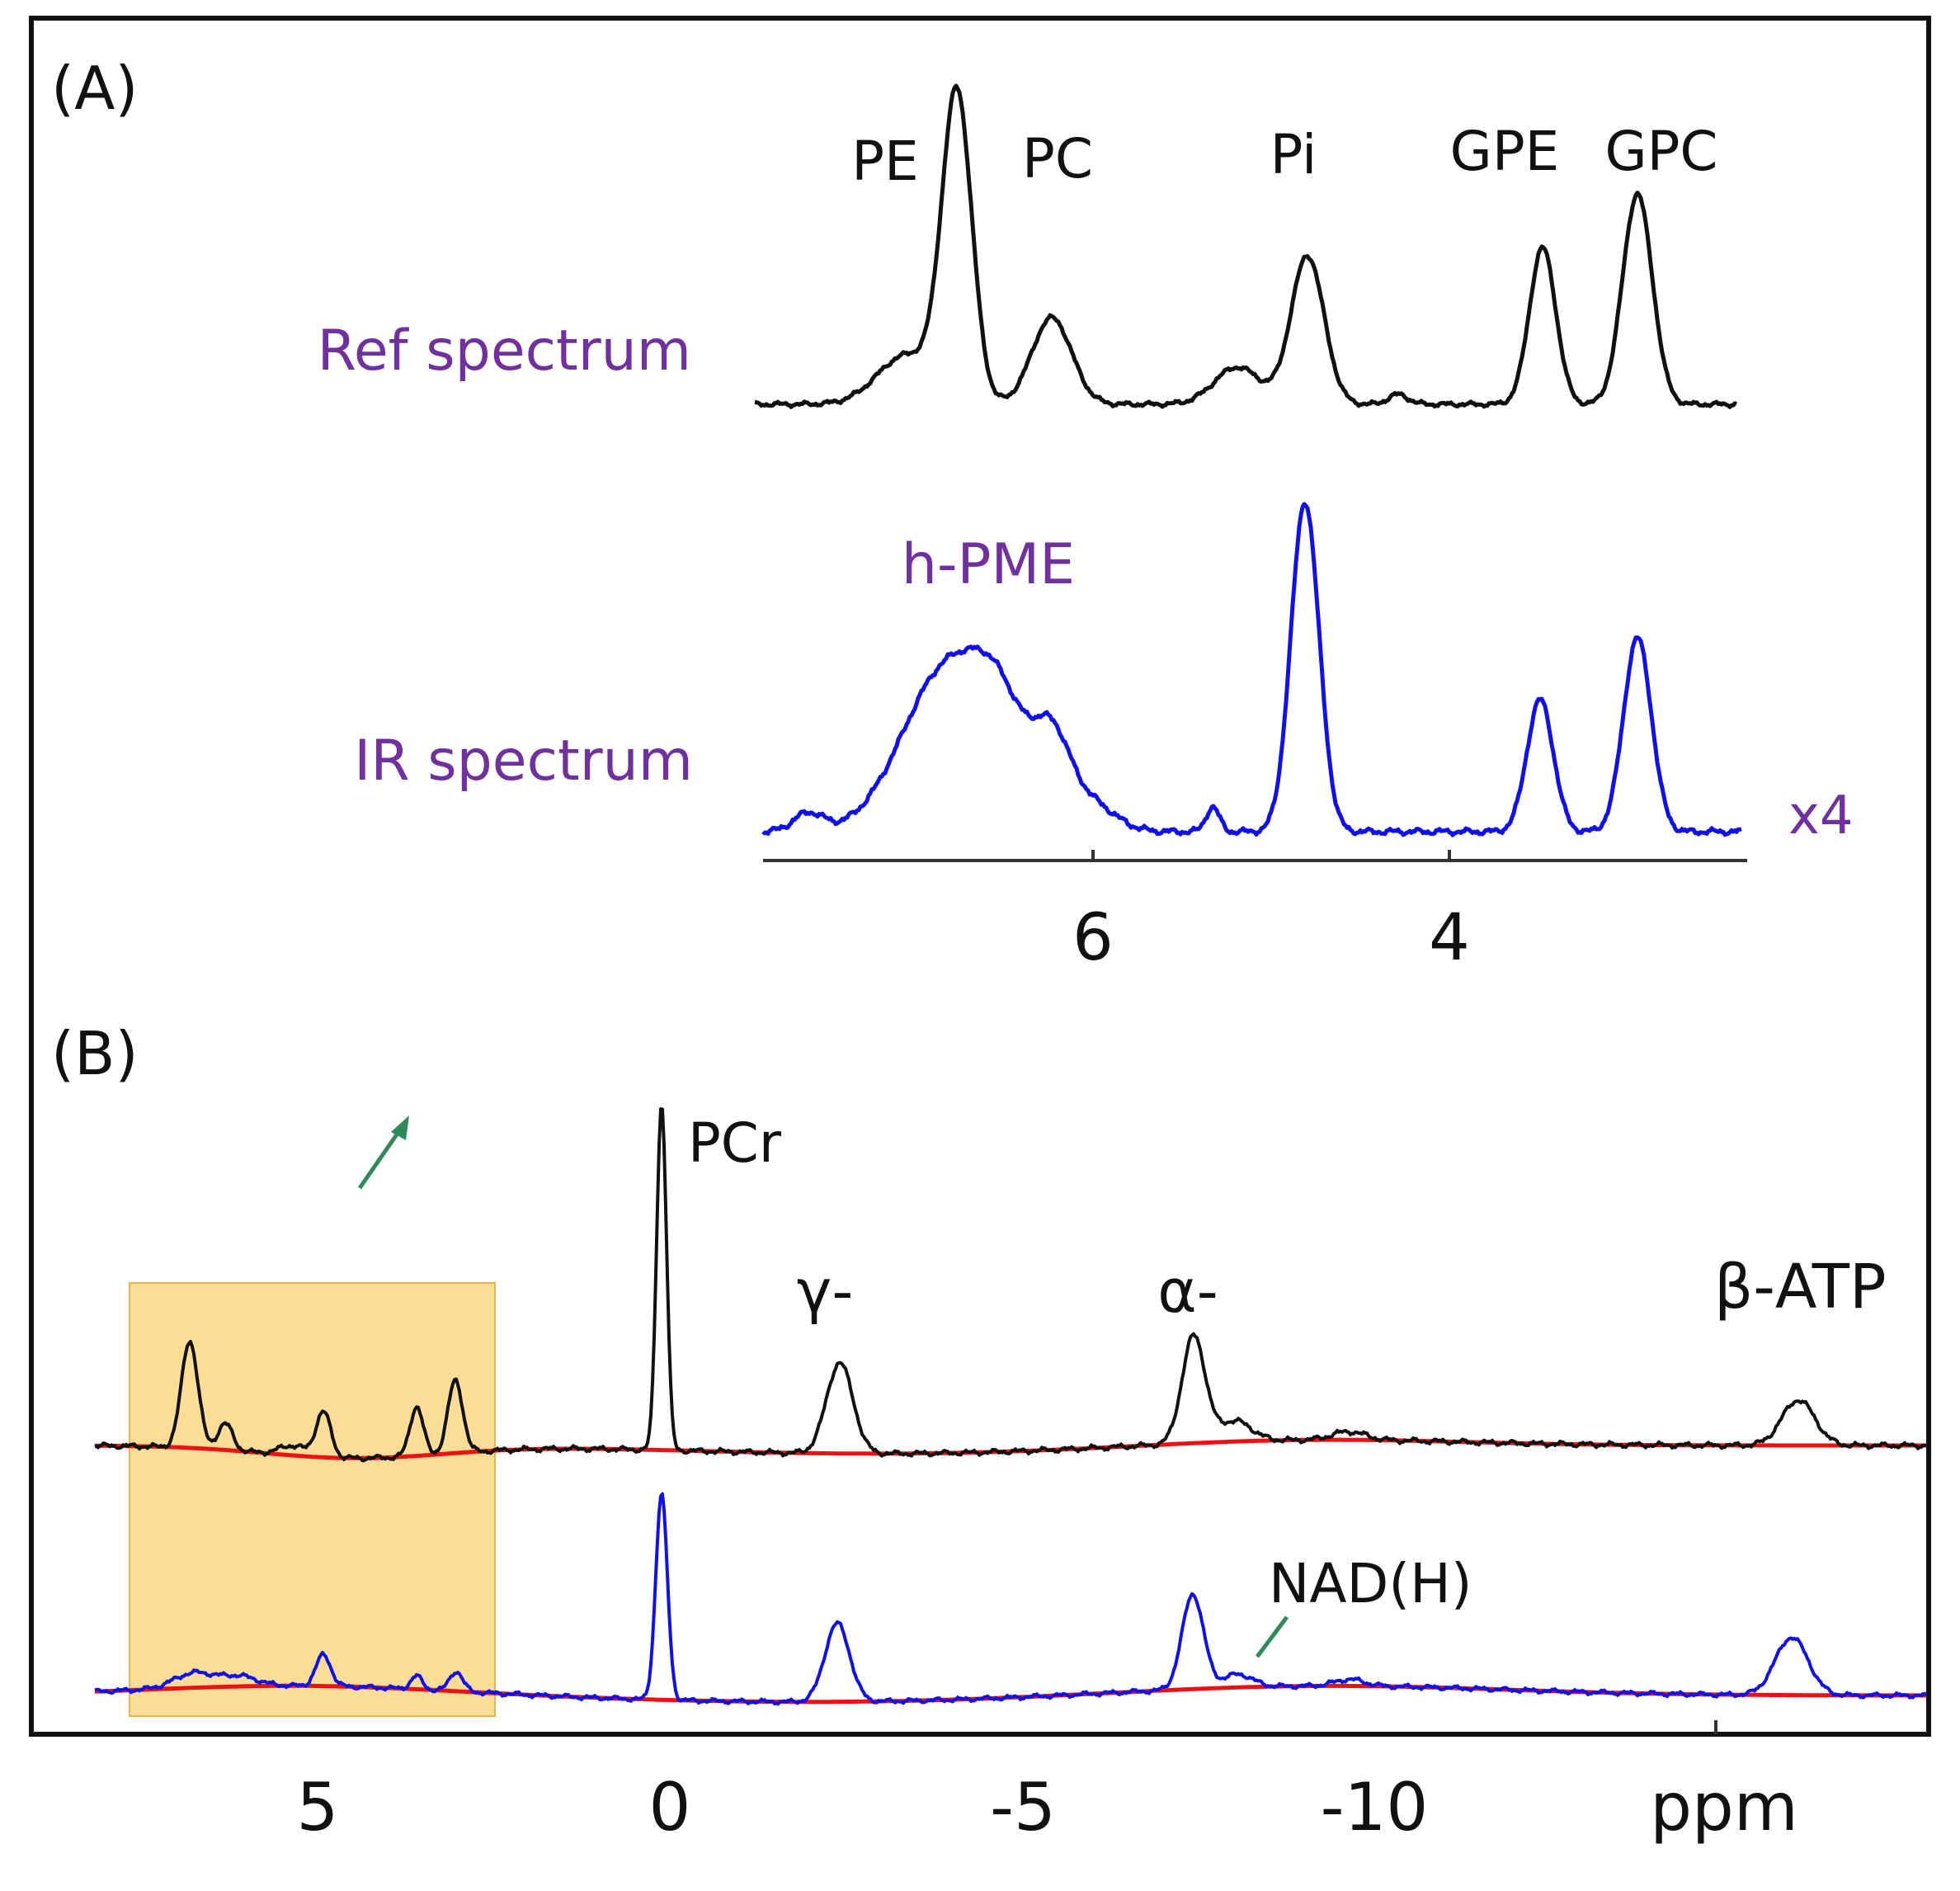 This screenshot has width=1960, height=1891. I want to click on ir-spectrum-label: IR spectrum, so click(523, 761).